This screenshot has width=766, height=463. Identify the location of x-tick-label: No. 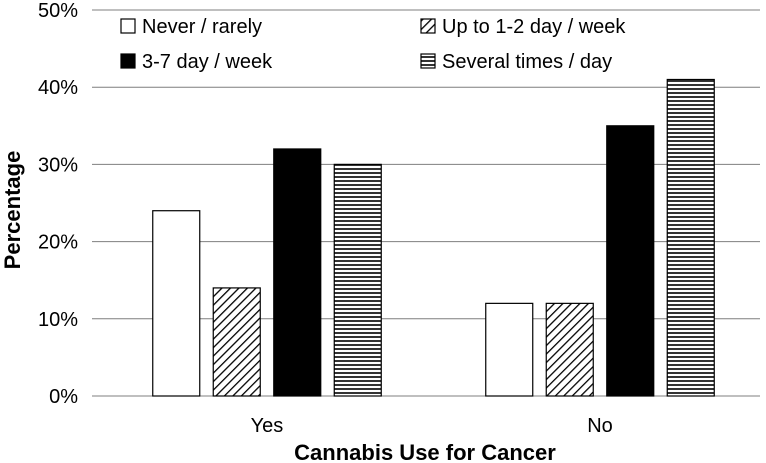
(600, 426).